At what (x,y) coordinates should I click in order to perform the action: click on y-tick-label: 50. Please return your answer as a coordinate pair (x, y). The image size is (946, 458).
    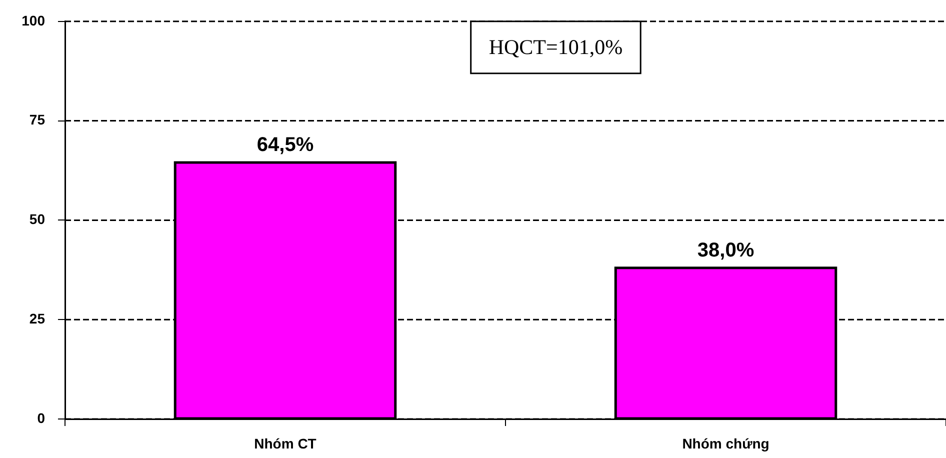
    Looking at the image, I should click on (37, 219).